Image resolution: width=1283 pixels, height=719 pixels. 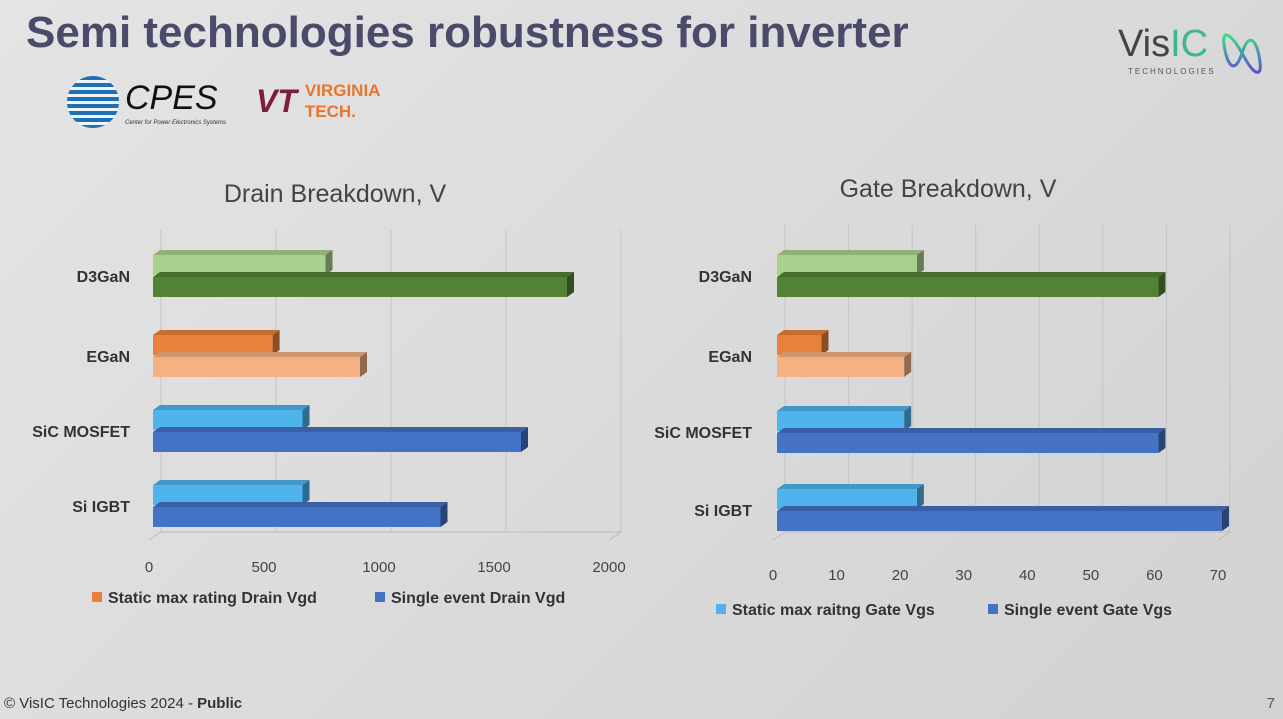 I want to click on chart-title: Gate Breakdown, V, so click(x=948, y=189).